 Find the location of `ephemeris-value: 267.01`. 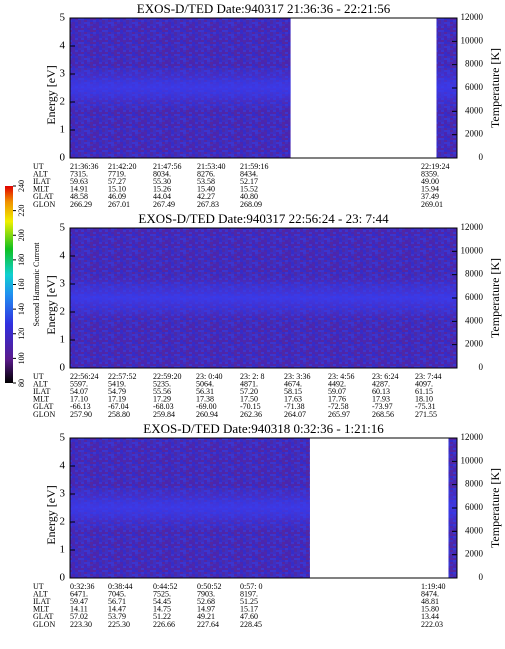

ephemeris-value: 267.01 is located at coordinates (119, 204).